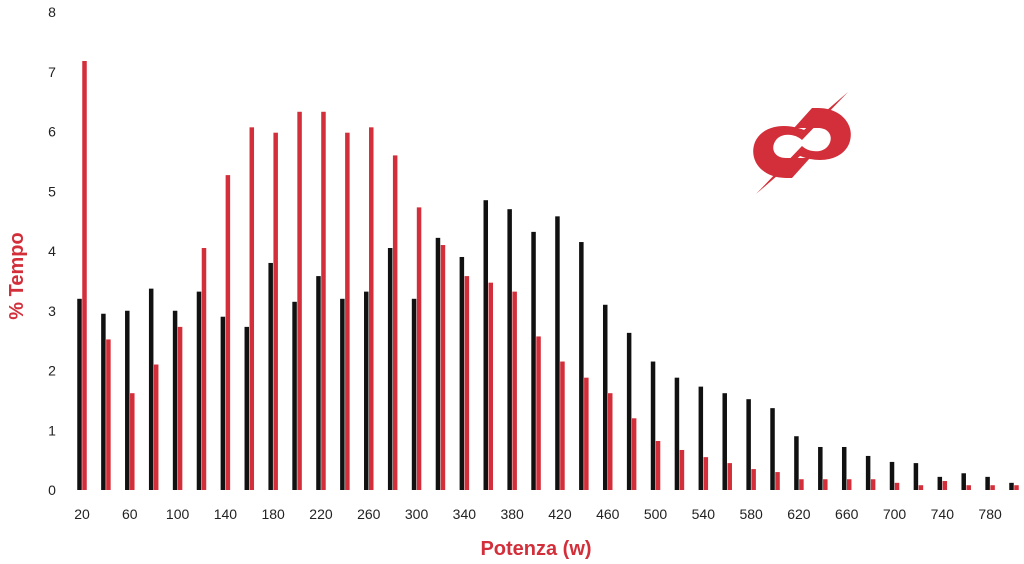 The image size is (1024, 564). I want to click on x-tick-label: 780, so click(990, 514).